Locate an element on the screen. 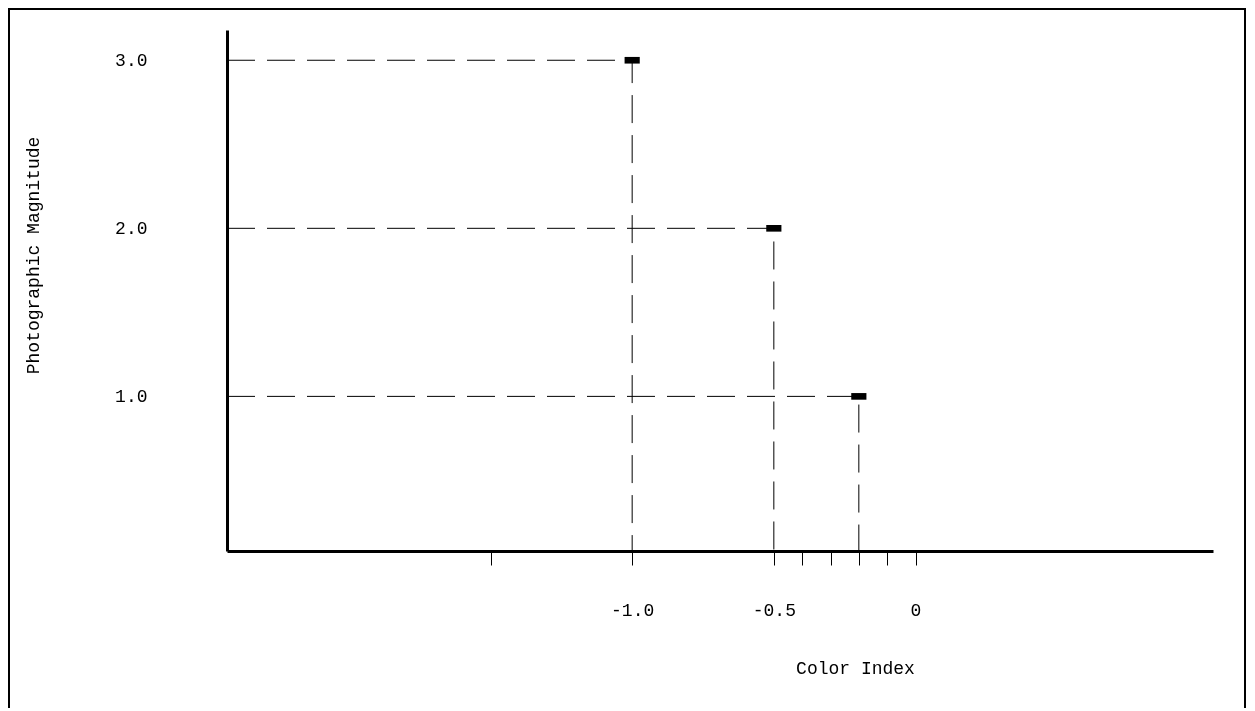 The width and height of the screenshot is (1255, 711). x-axis-title: Color Index is located at coordinates (855, 668).